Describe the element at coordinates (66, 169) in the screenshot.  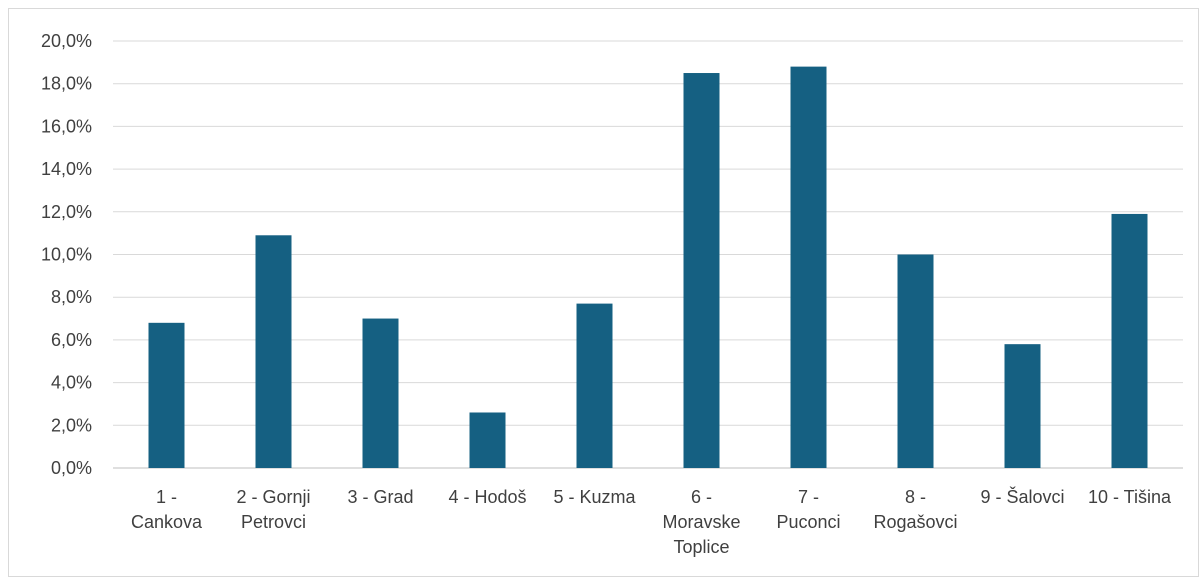
I see `y-tick-label: 14,0%` at that location.